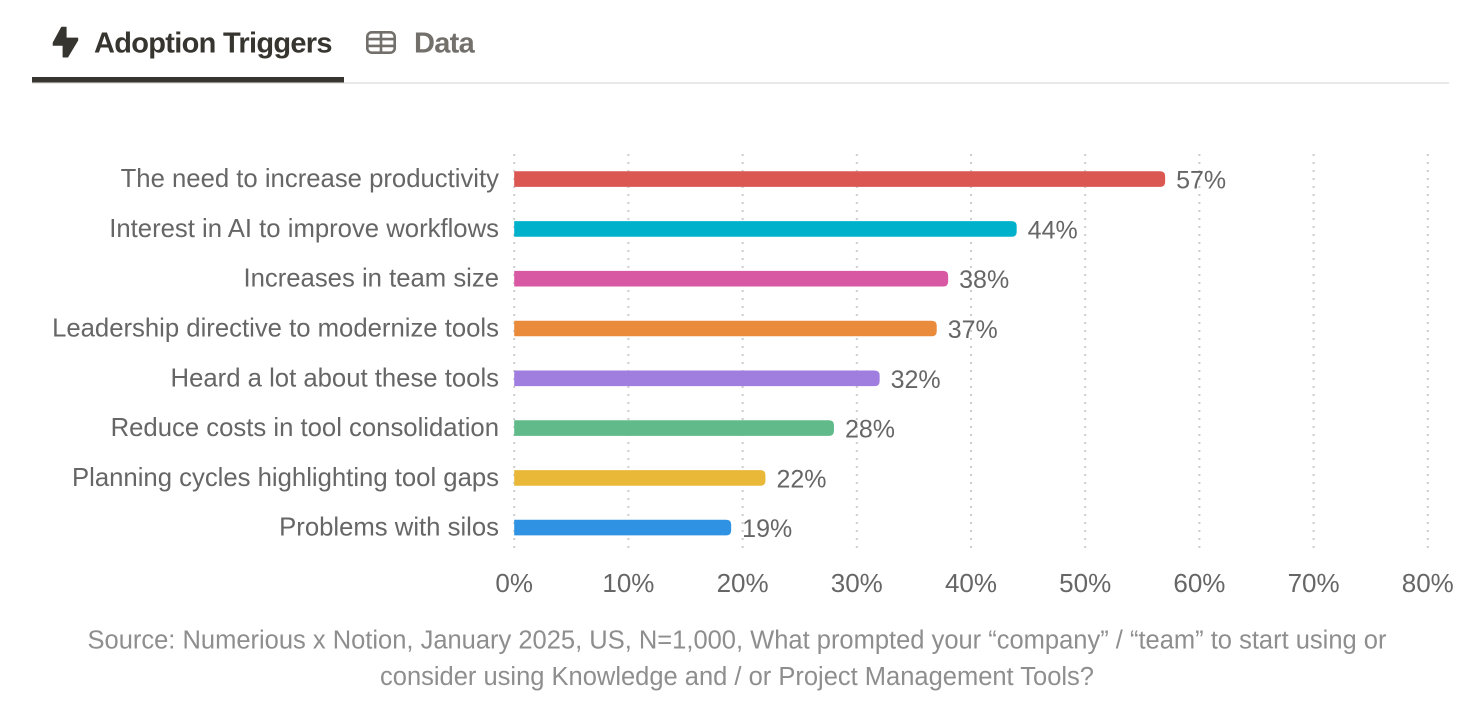 This screenshot has width=1482, height=722. Describe the element at coordinates (628, 583) in the screenshot. I see `svg-text: 10%` at that location.